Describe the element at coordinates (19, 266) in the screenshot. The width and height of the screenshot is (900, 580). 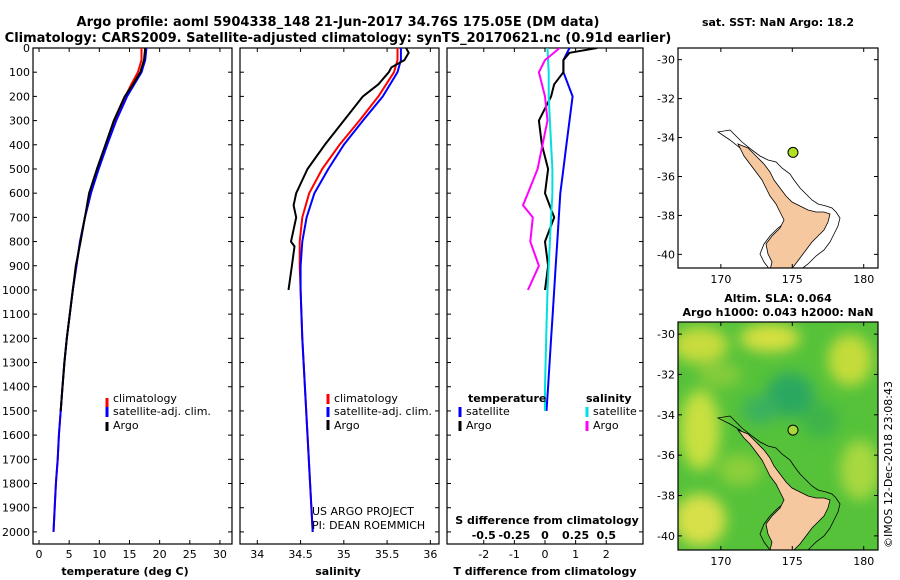
I see `depth-tick-label: 900` at that location.